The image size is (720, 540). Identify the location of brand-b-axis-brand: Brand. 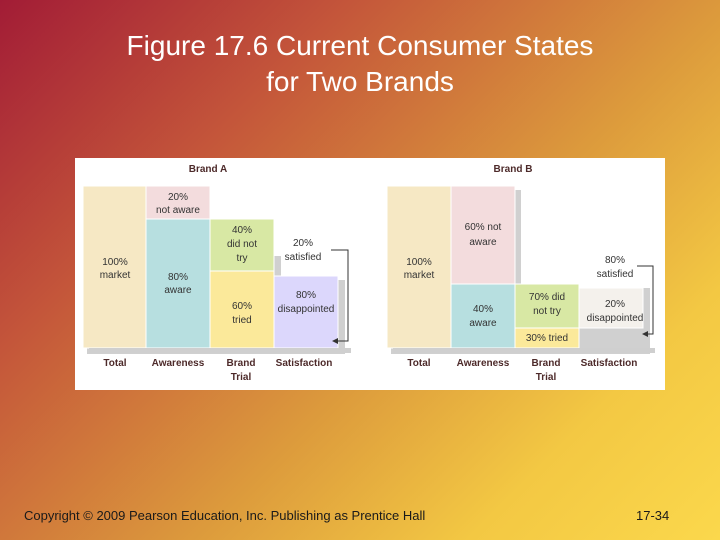
(546, 363).